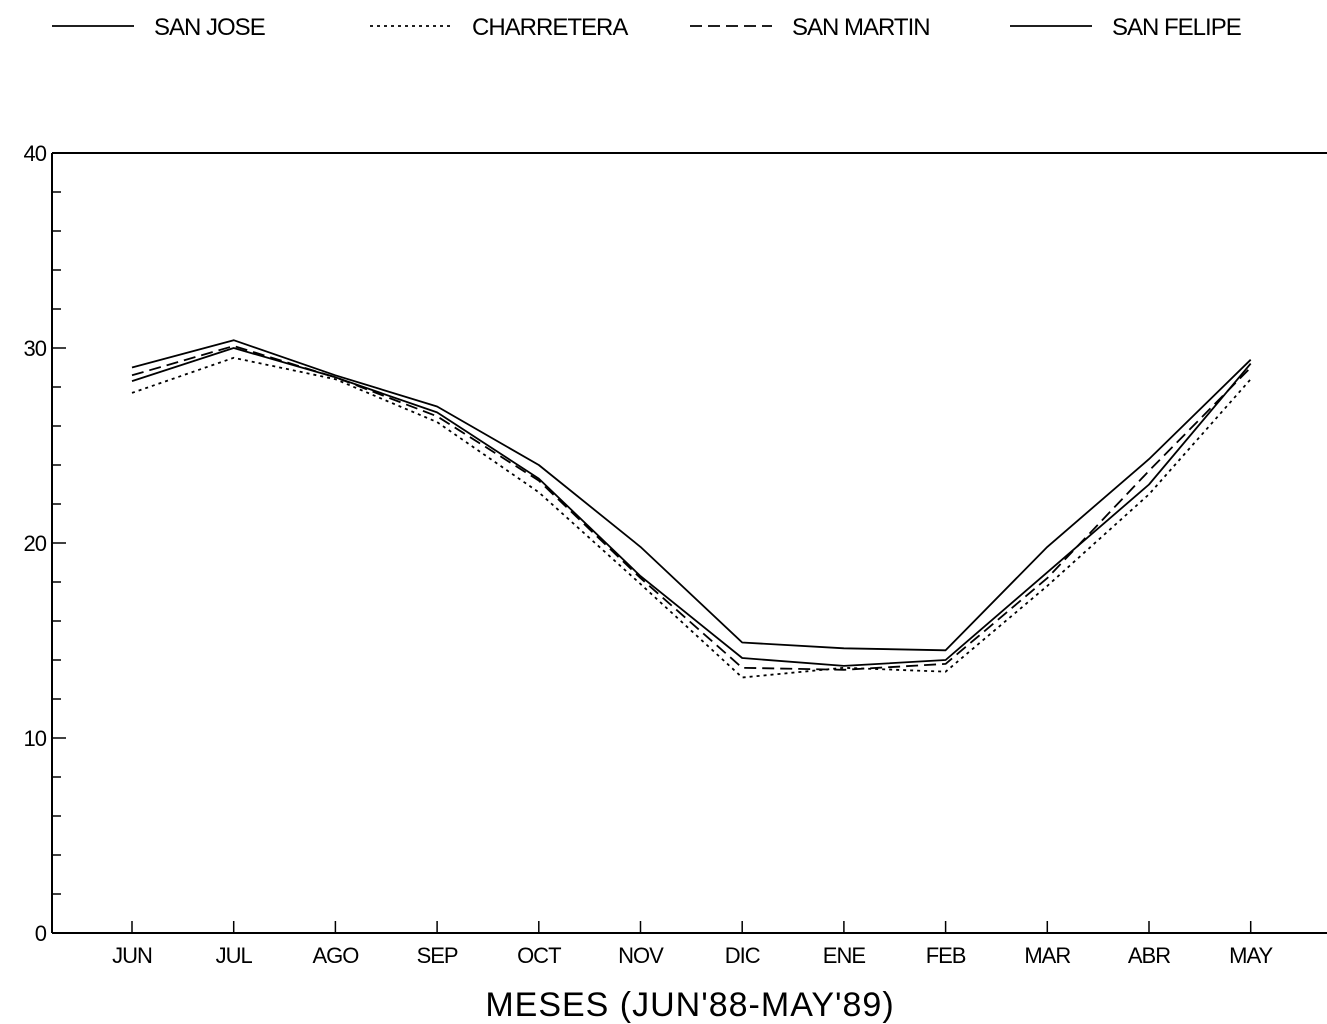  What do you see at coordinates (35, 348) in the screenshot?
I see `y-tick-label: 30` at bounding box center [35, 348].